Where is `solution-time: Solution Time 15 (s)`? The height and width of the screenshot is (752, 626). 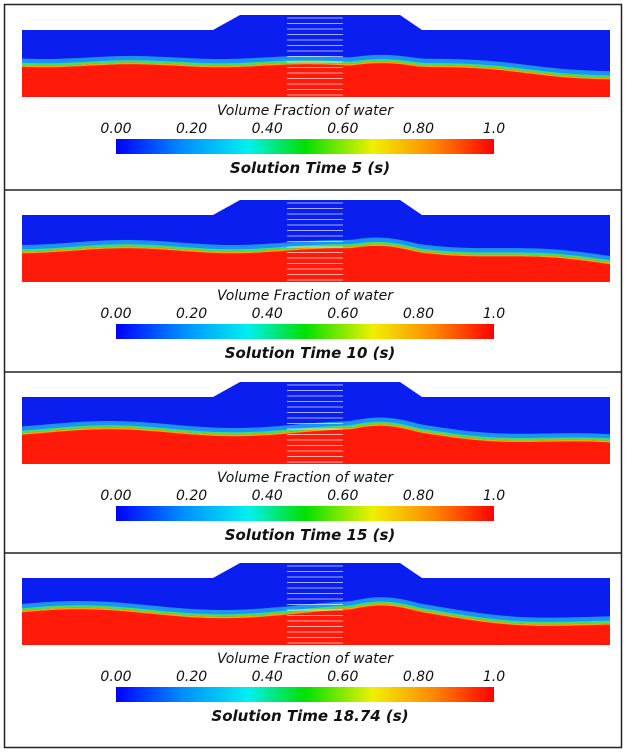 solution-time: Solution Time 15 (s) is located at coordinates (310, 535).